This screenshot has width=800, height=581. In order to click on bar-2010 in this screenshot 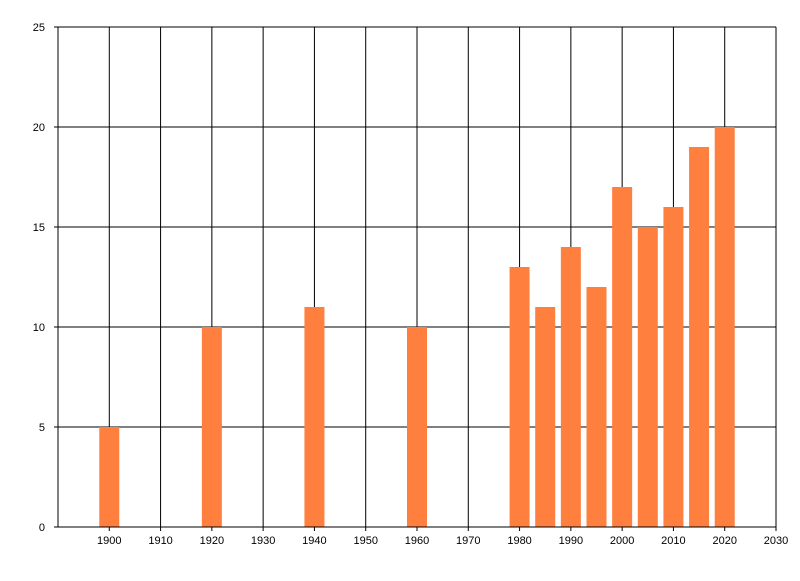, I will do `click(673, 367)`.